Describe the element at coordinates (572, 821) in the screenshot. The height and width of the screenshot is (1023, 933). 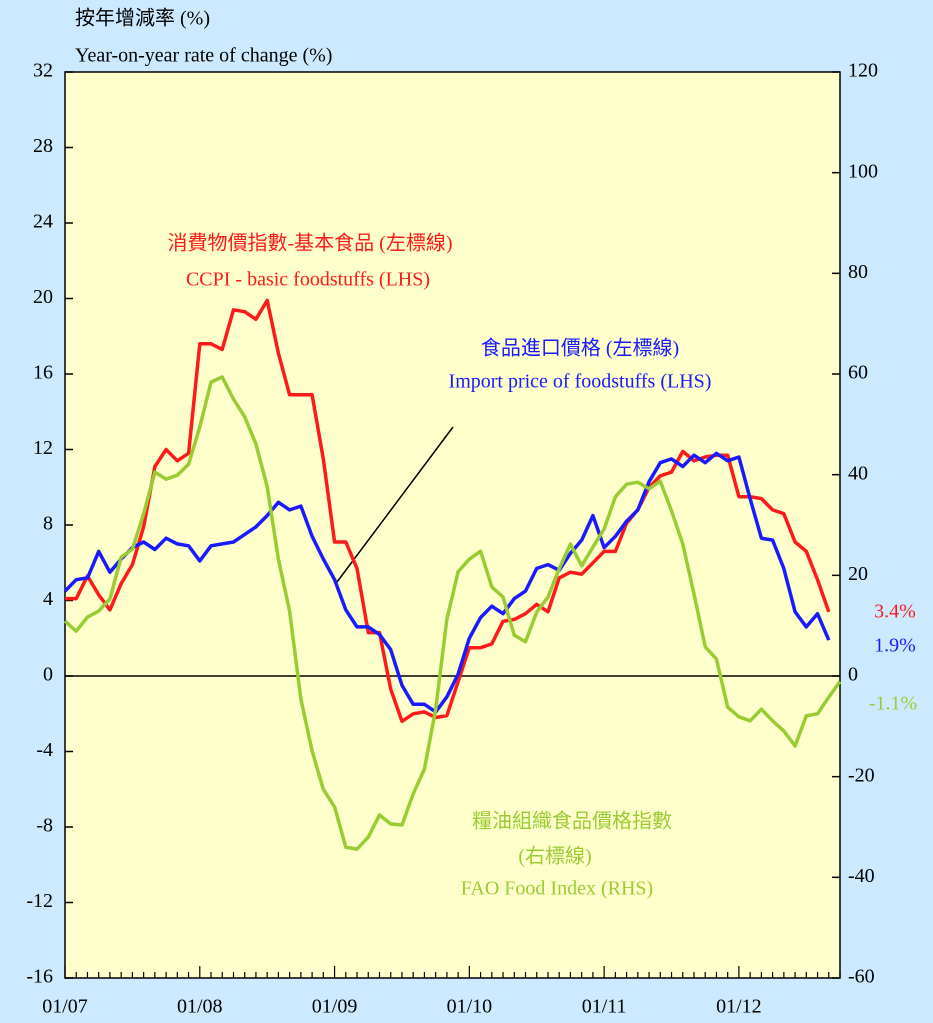
I see `series-label-zh: 糧油組織食品價格指數` at that location.